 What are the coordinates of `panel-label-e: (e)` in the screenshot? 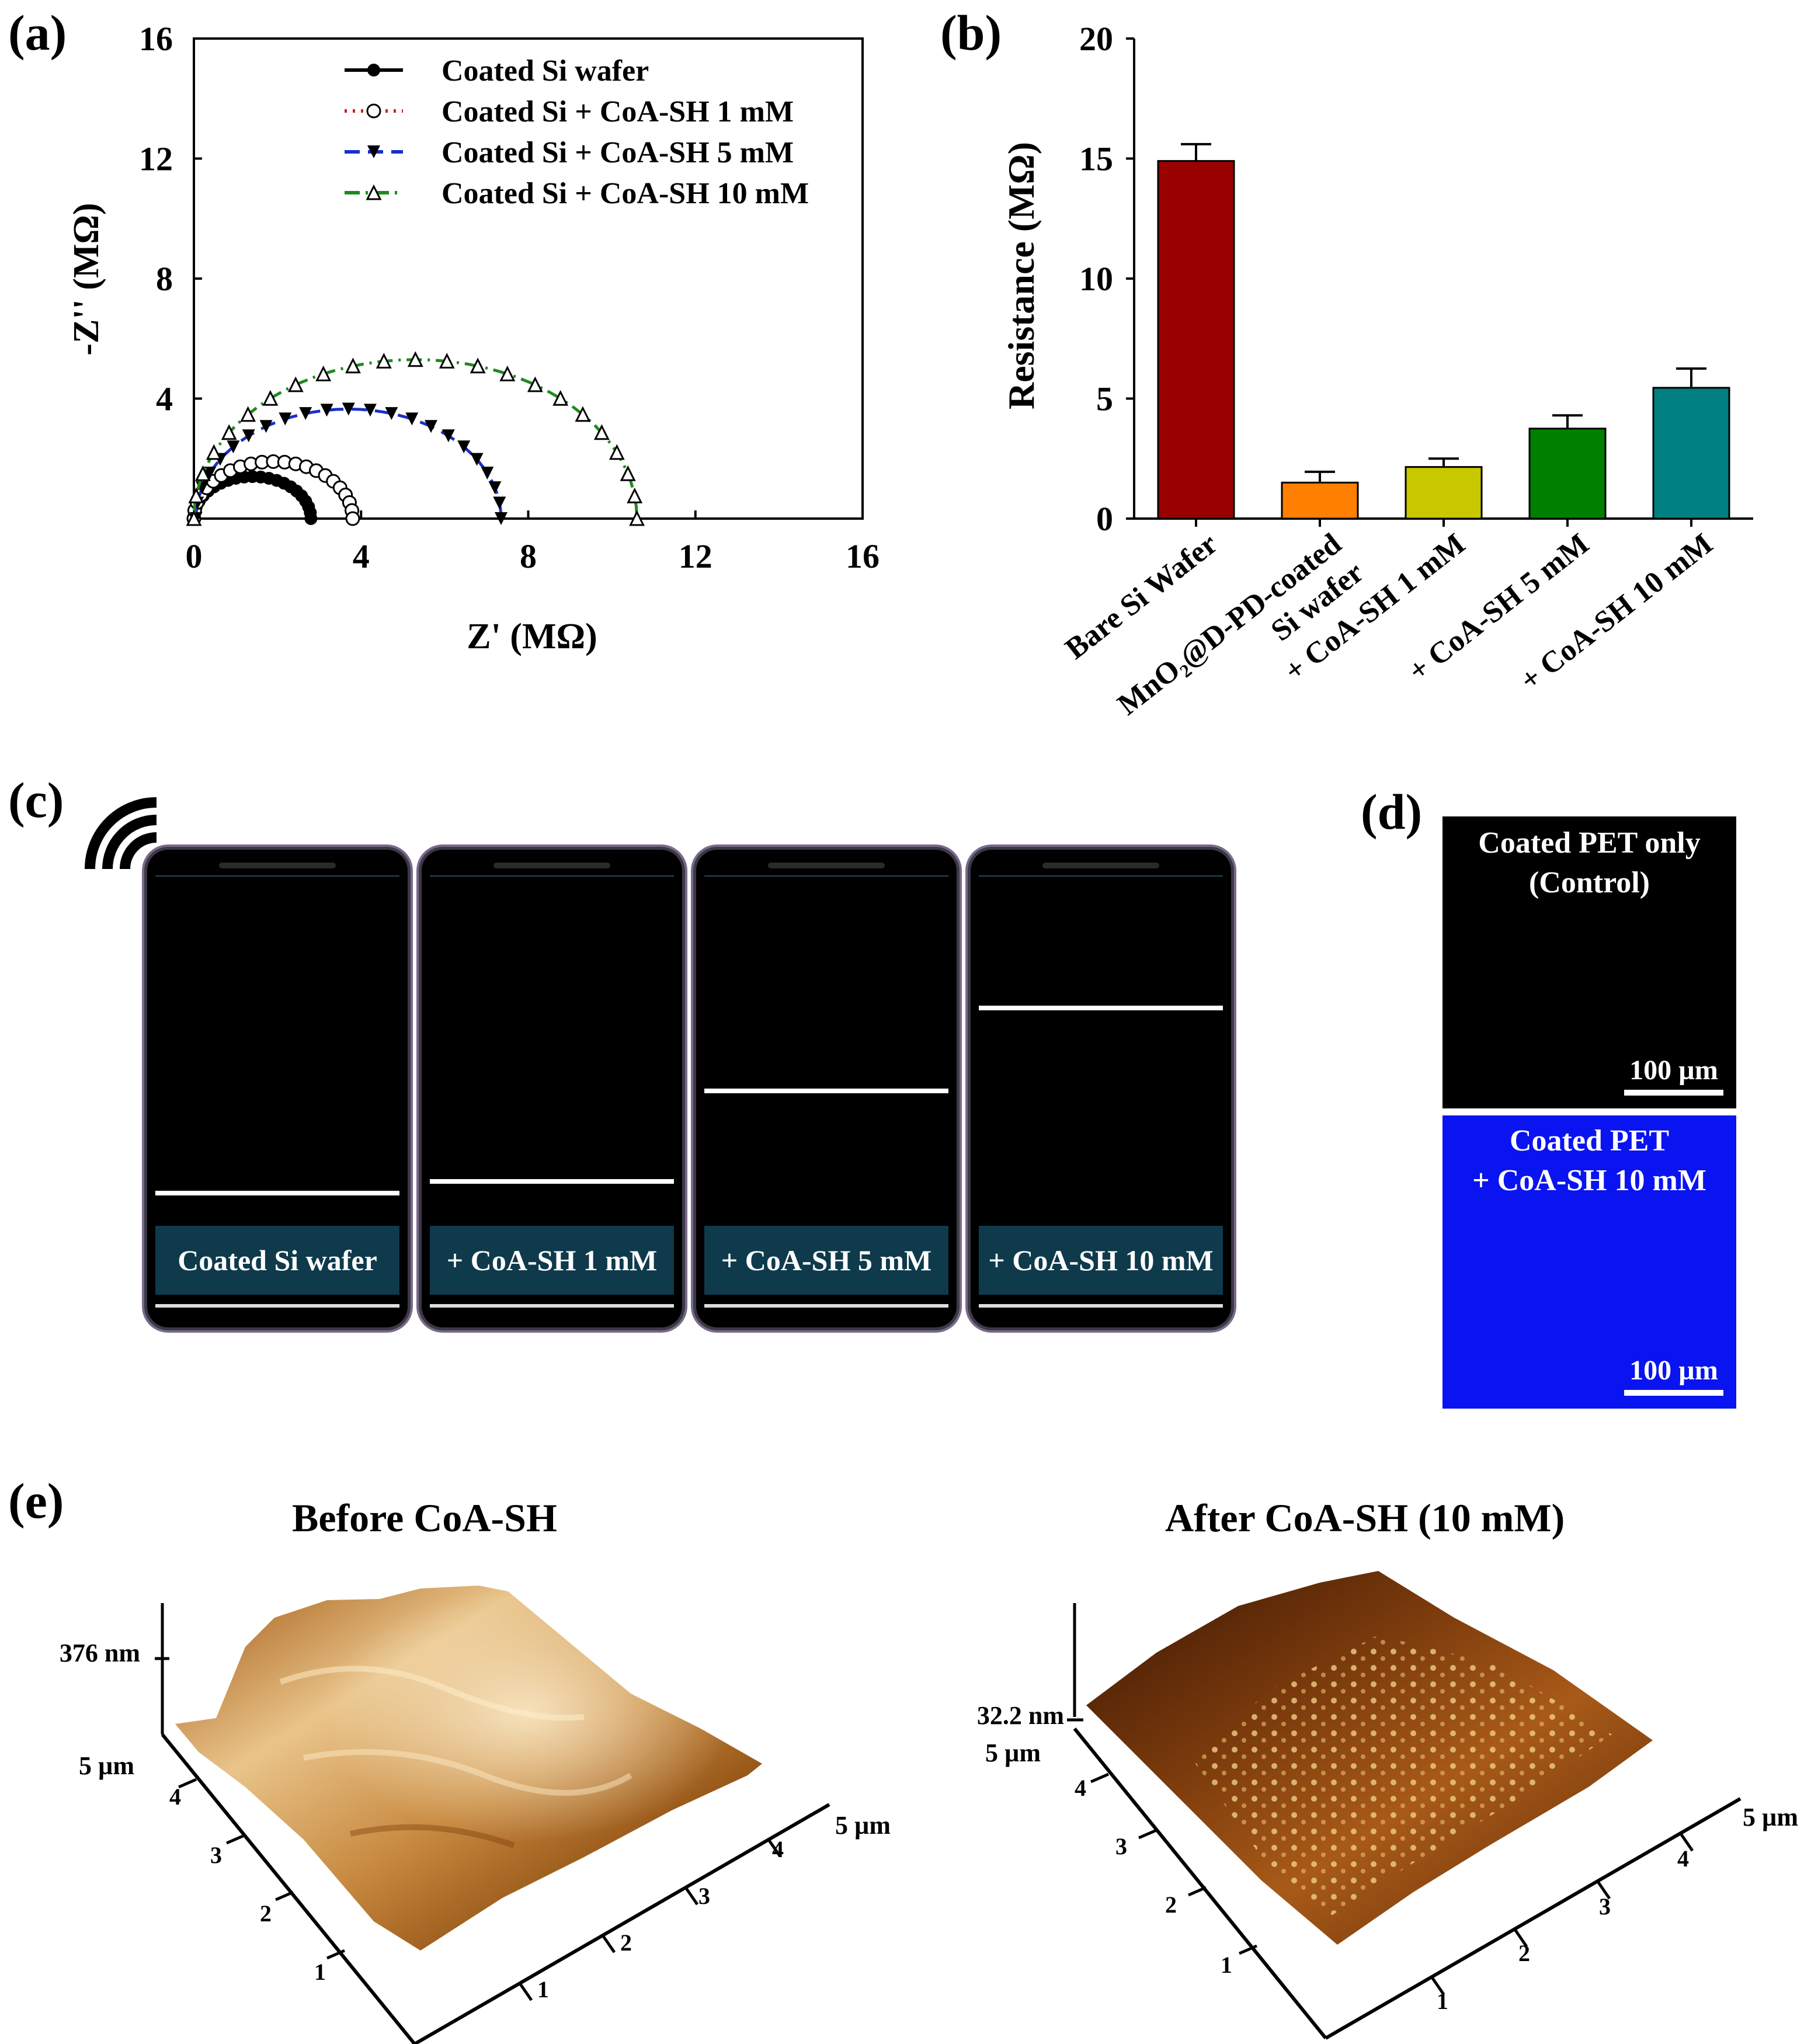 It's located at (36, 1501).